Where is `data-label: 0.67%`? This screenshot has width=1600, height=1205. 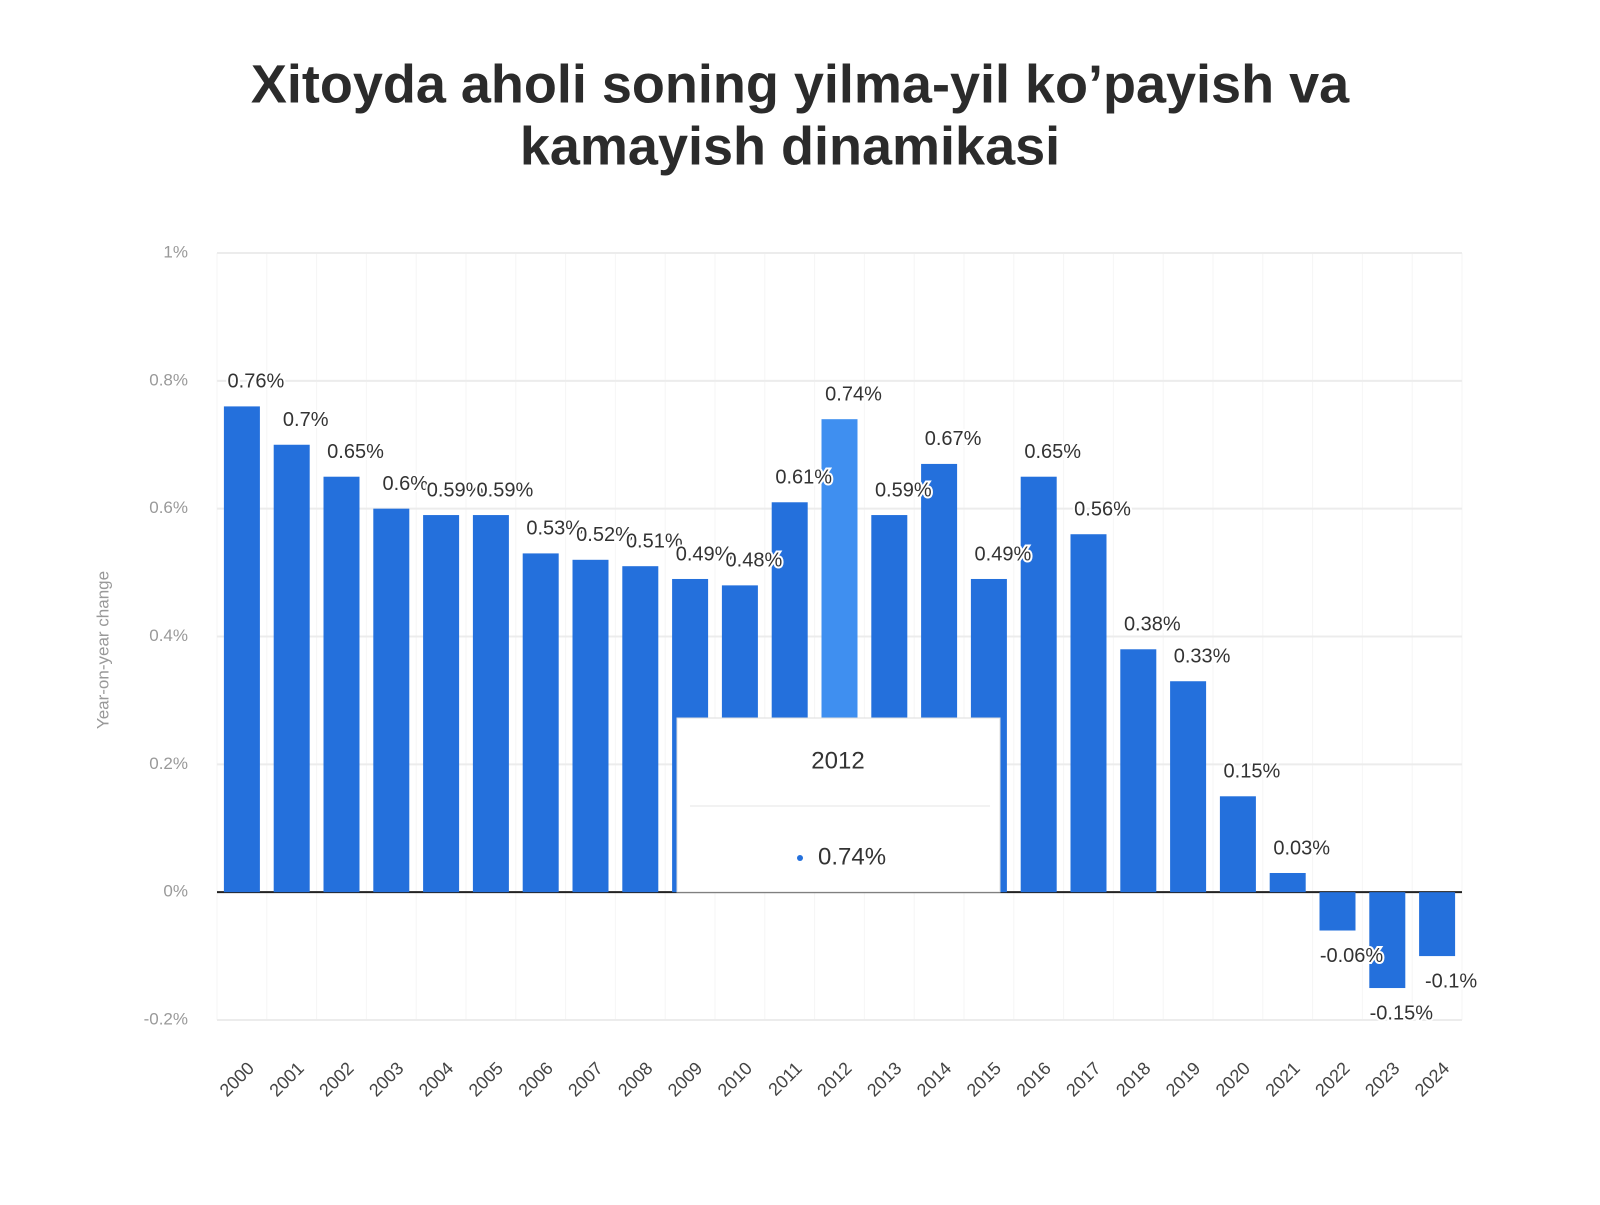 data-label: 0.67% is located at coordinates (953, 439).